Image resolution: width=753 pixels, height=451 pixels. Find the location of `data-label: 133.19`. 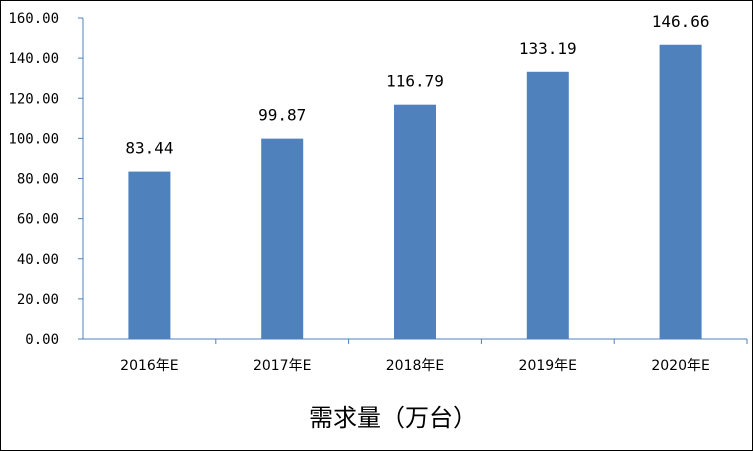

data-label: 133.19 is located at coordinates (548, 48).